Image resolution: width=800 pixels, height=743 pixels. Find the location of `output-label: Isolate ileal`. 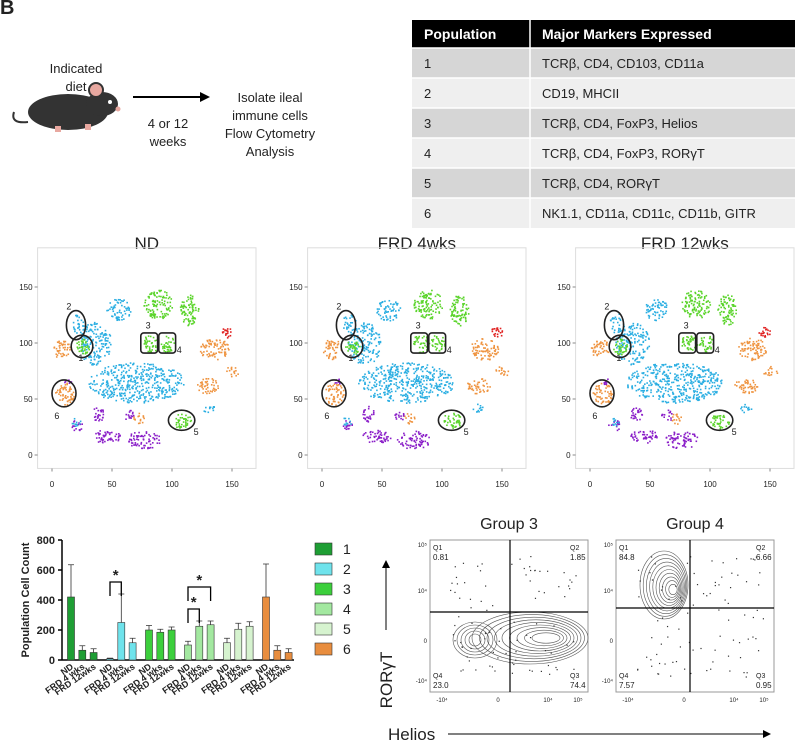

output-label: Isolate ileal is located at coordinates (269, 97).